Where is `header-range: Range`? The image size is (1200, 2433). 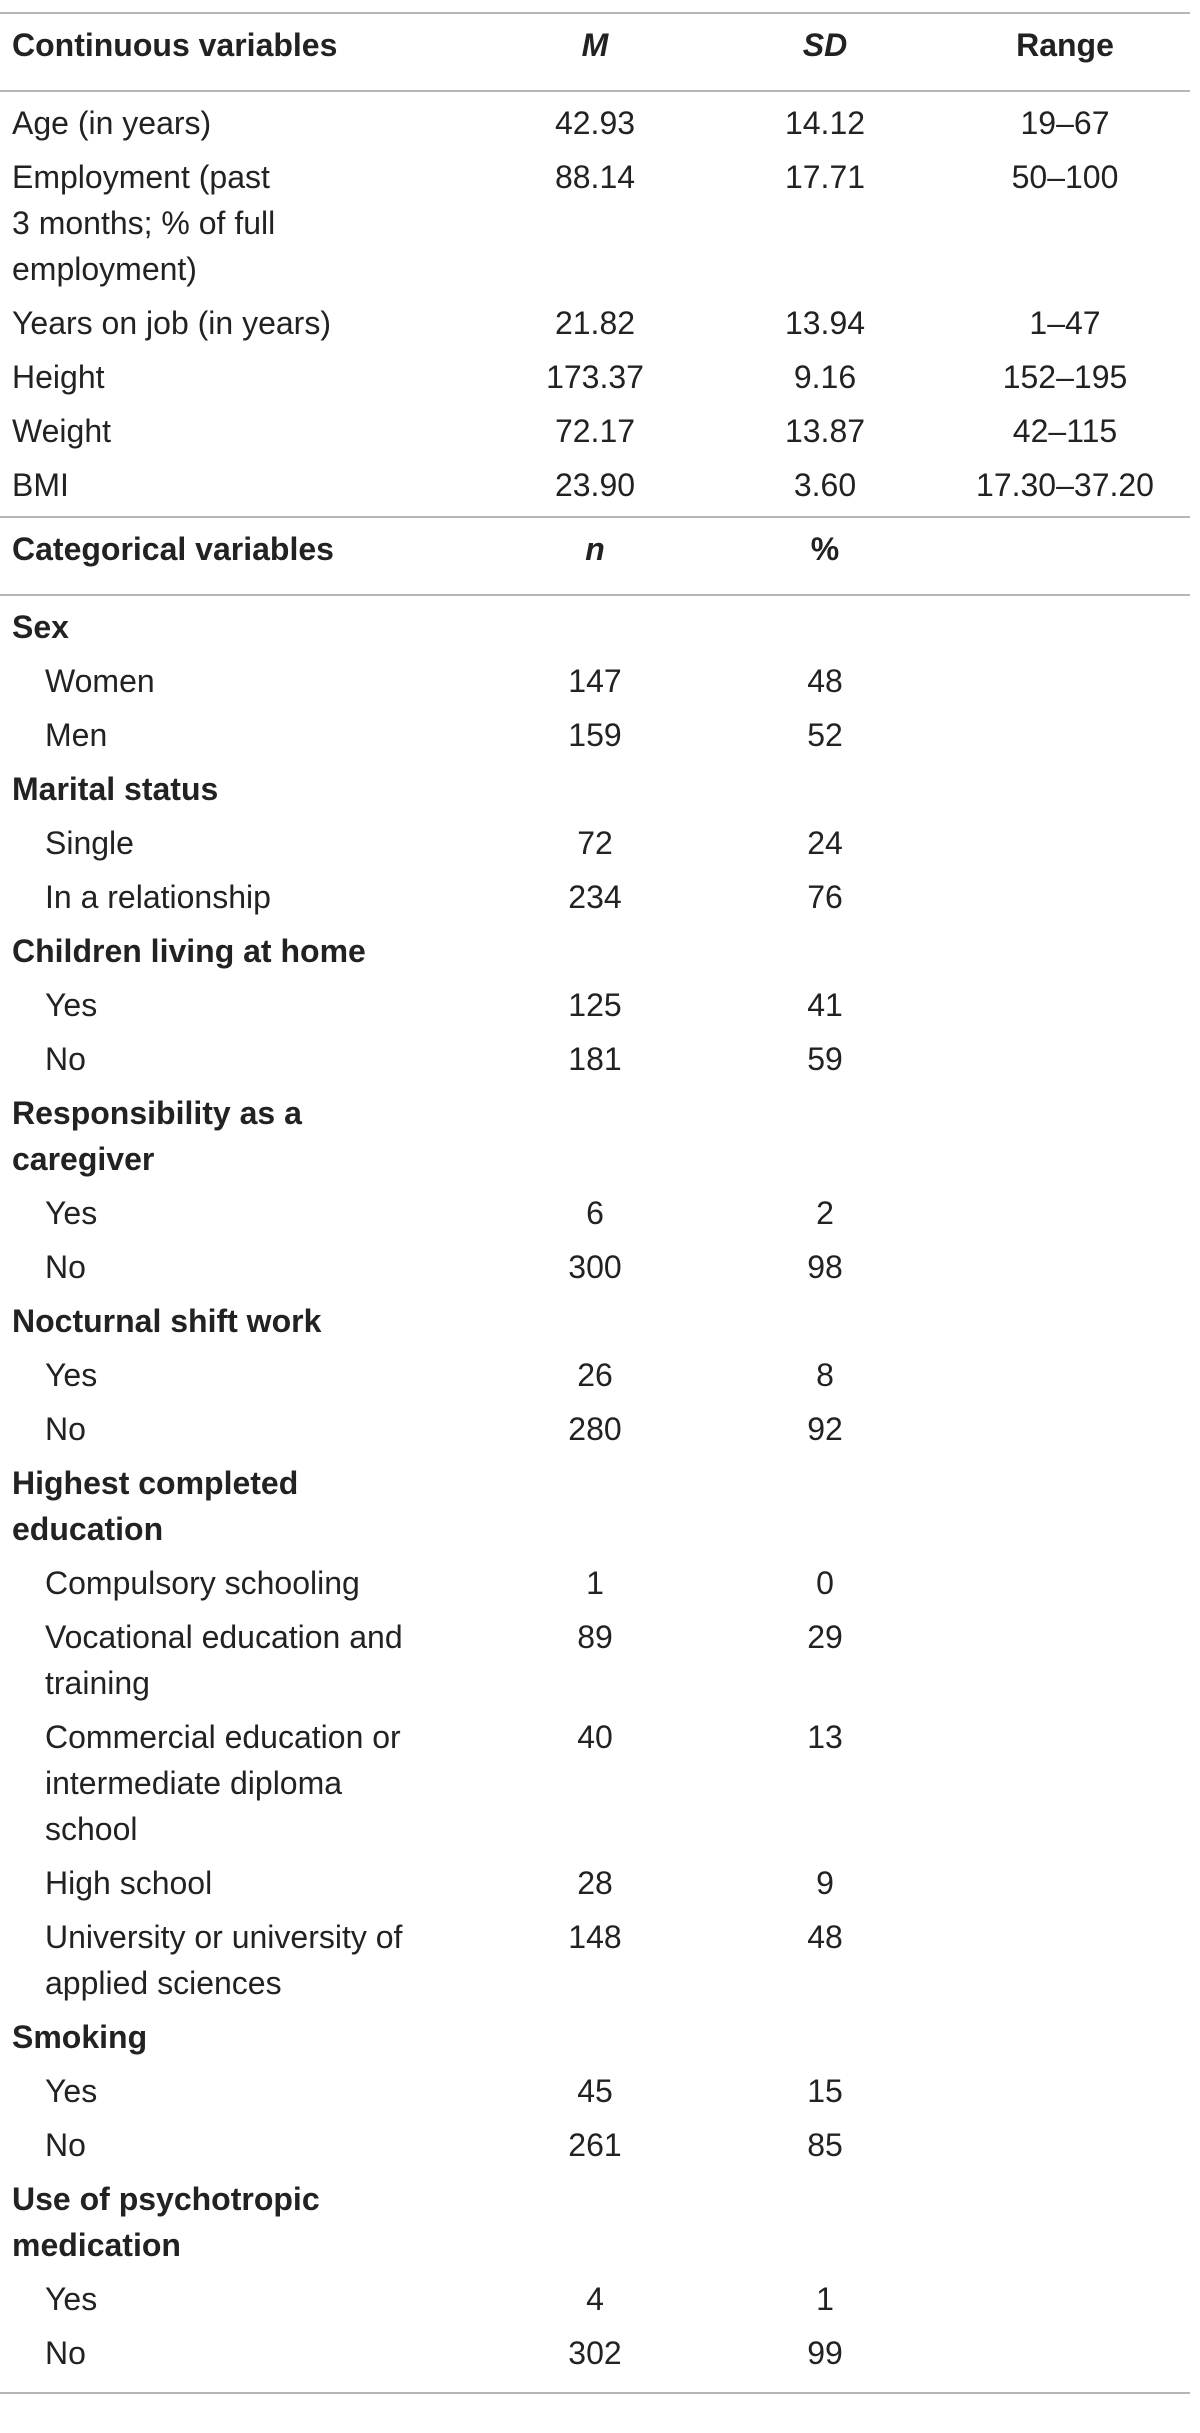
header-range: Range is located at coordinates (1065, 45).